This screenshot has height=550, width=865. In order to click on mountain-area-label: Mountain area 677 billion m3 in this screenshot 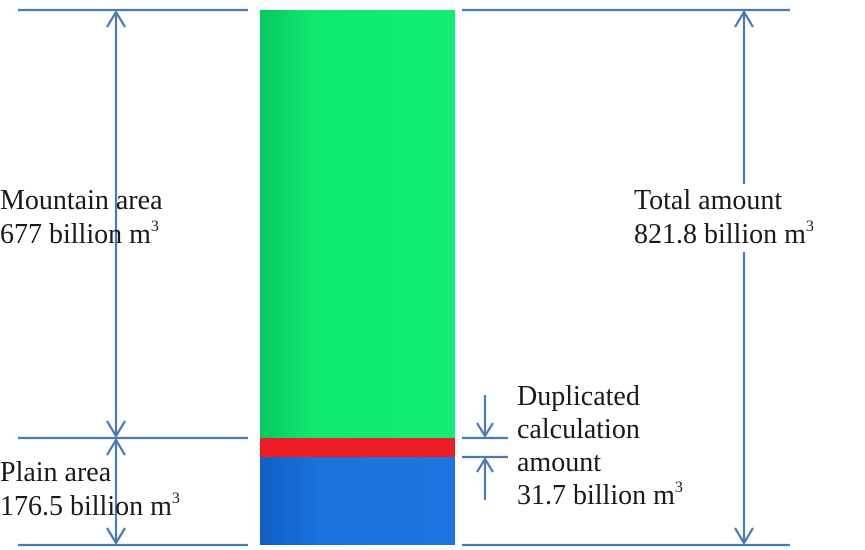, I will do `click(81, 218)`.